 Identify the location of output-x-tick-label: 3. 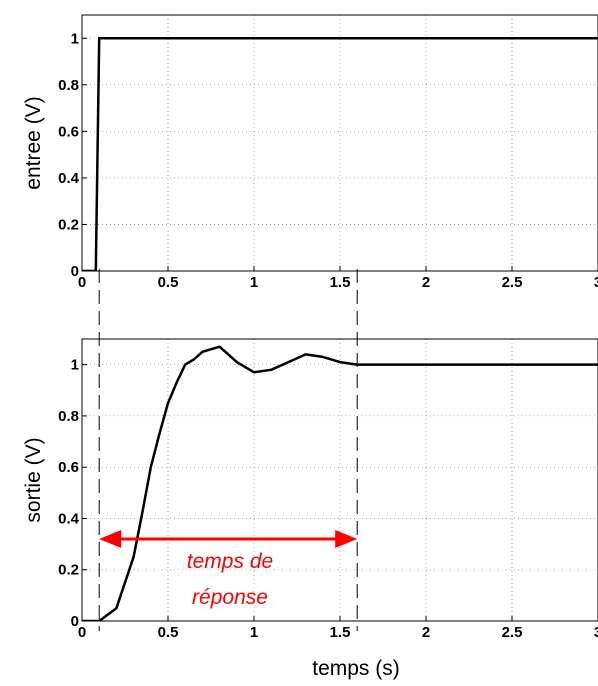
(596, 632).